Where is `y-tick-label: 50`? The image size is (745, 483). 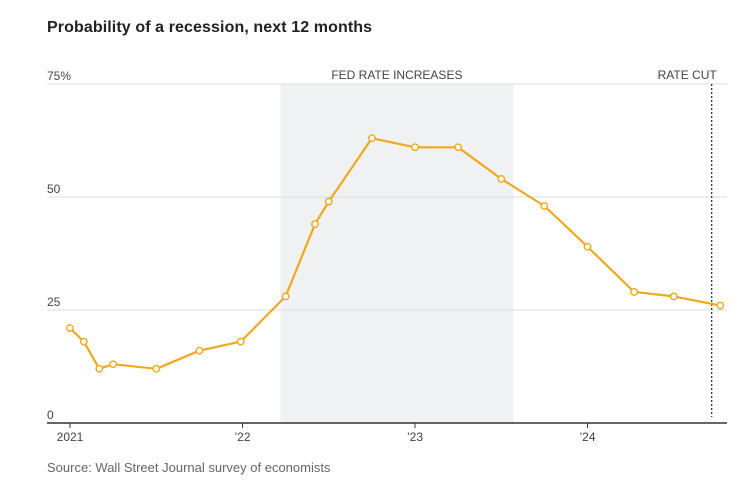
y-tick-label: 50 is located at coordinates (54, 189).